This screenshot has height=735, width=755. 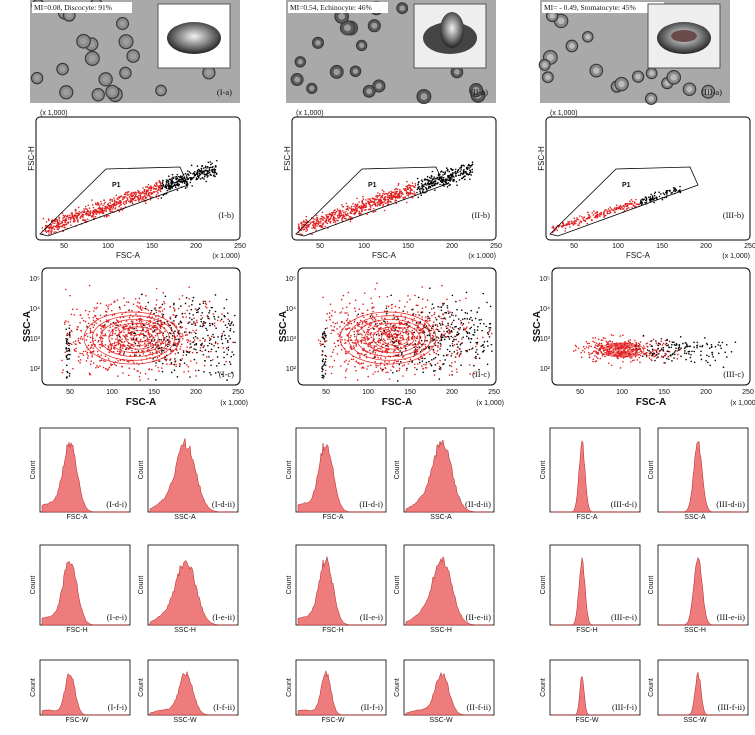 I want to click on x-unit: (x 1,000), so click(x=482, y=256).